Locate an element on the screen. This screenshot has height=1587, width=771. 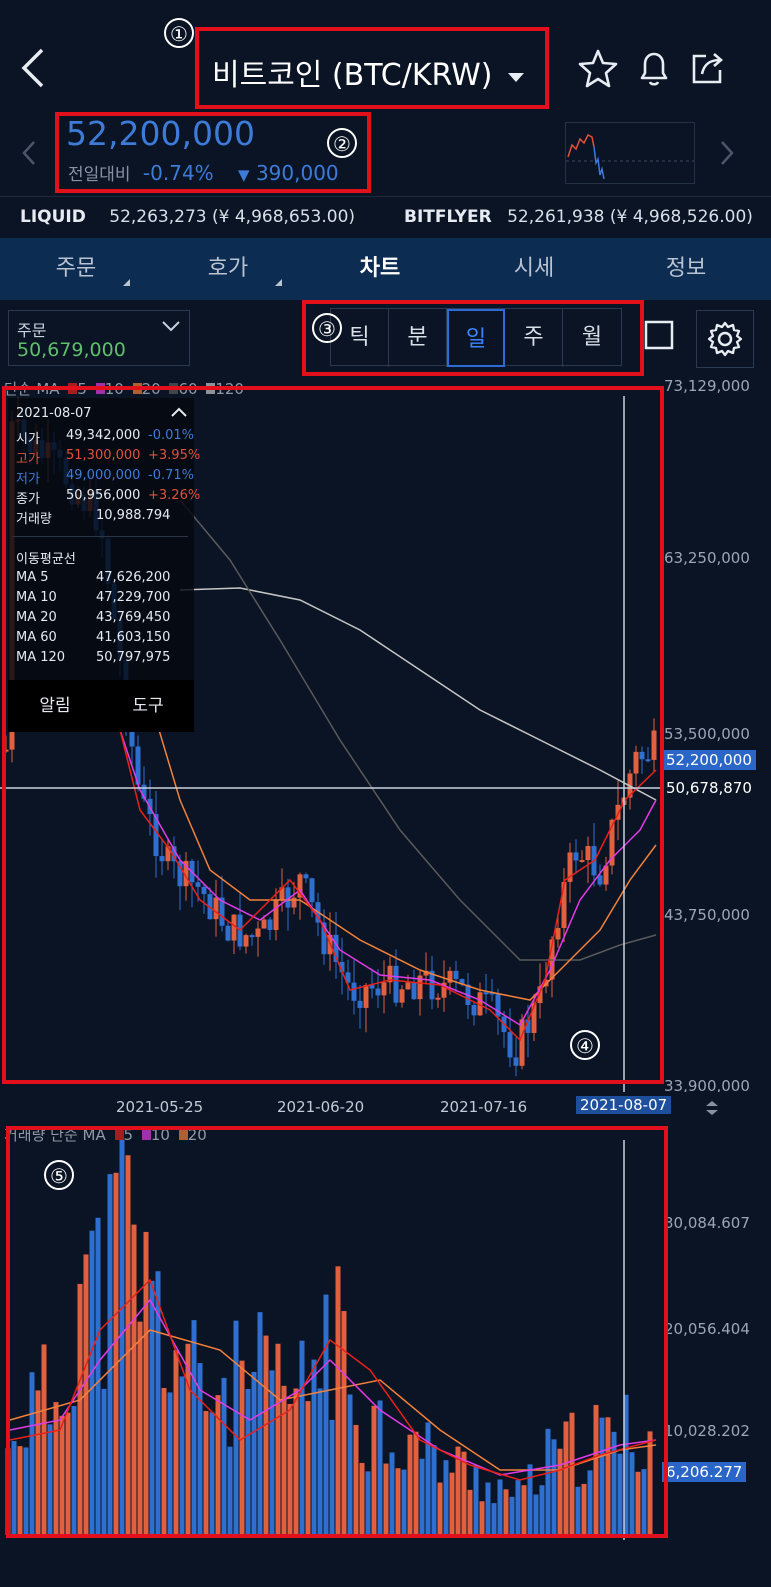
share-button is located at coordinates (708, 68).